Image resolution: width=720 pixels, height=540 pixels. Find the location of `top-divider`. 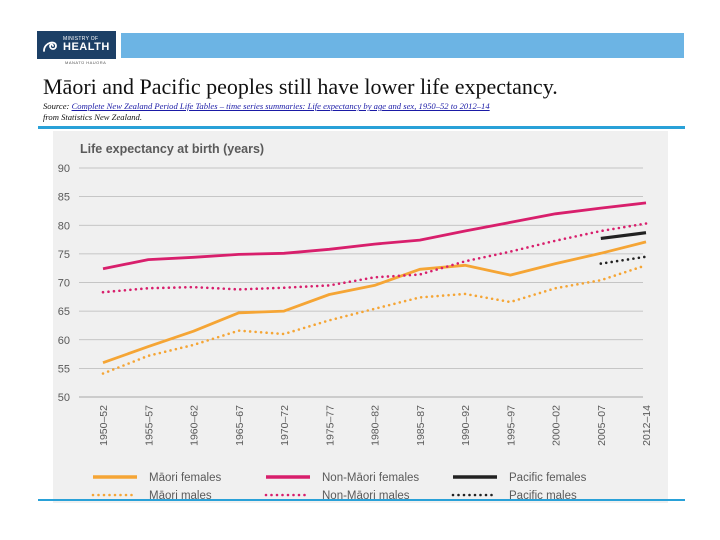

top-divider is located at coordinates (361, 127).